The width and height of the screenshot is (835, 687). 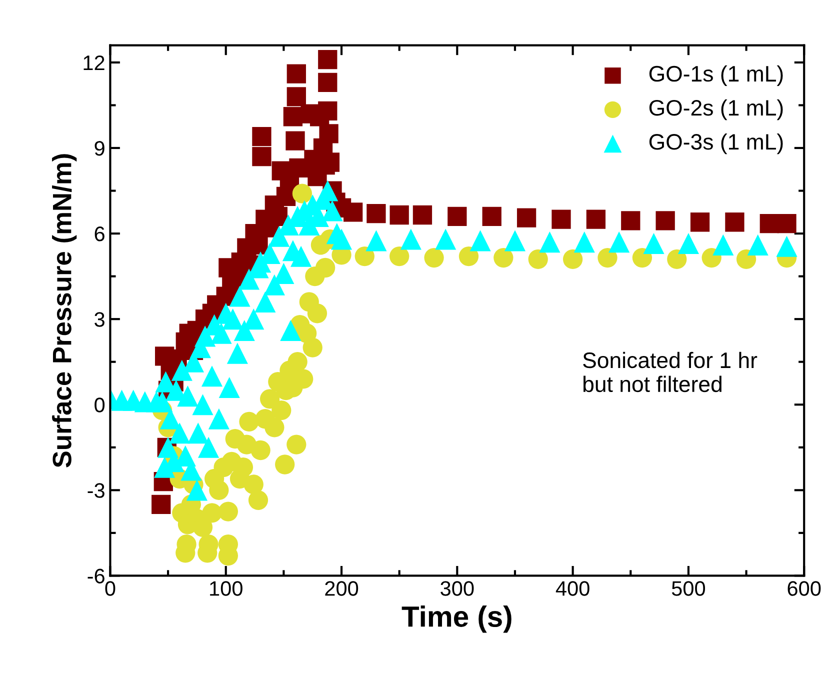 What do you see at coordinates (110, 588) in the screenshot?
I see `x-tick-label: 0` at bounding box center [110, 588].